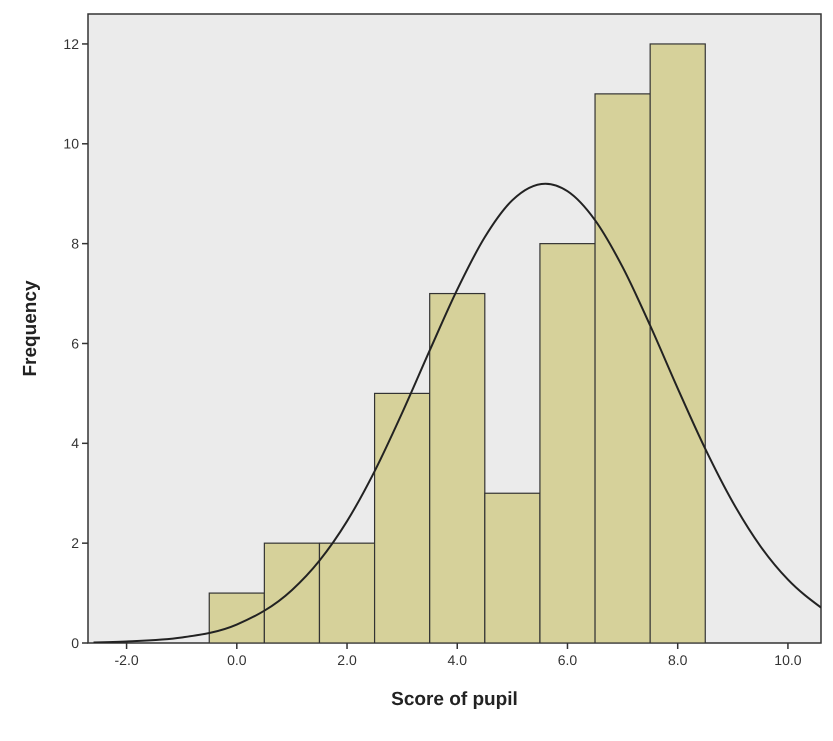 The height and width of the screenshot is (741, 833). I want to click on x-tick-label: -2.0, so click(126, 660).